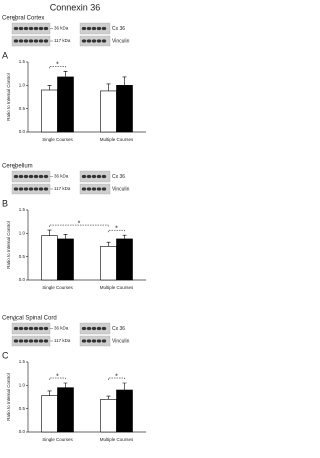 The width and height of the screenshot is (320, 458). I want to click on section-label: Cervical Spinal Cord, so click(29, 319).